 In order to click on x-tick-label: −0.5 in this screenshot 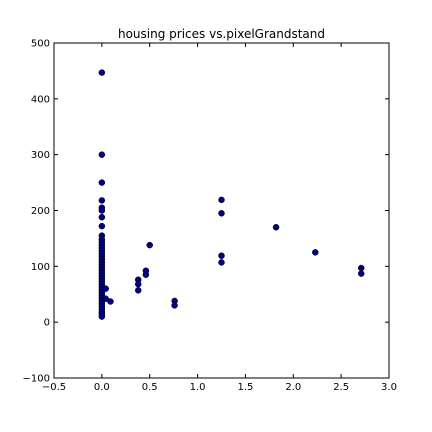, I will do `click(54, 387)`.